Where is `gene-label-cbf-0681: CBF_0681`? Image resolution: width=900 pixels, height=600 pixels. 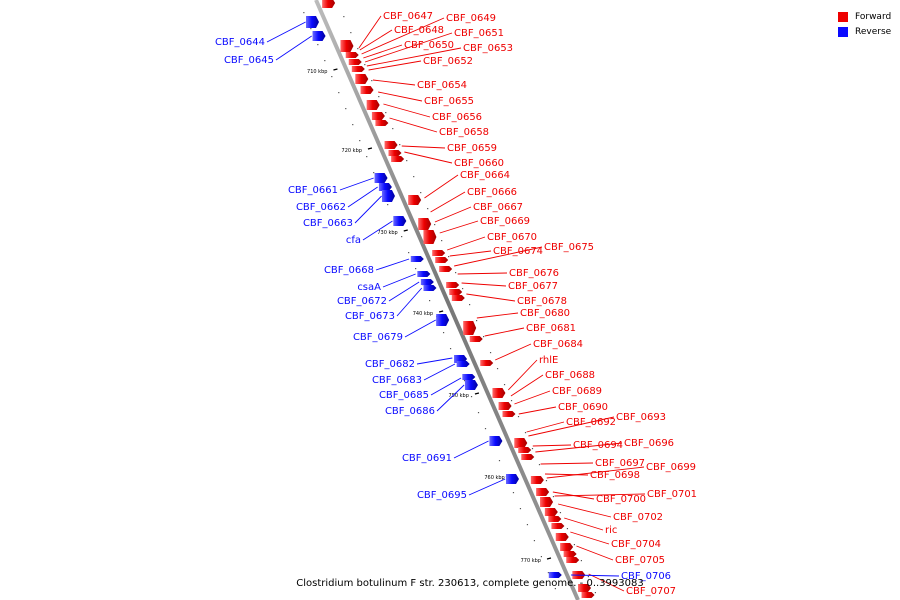 gene-label-cbf-0681: CBF_0681 is located at coordinates (551, 328).